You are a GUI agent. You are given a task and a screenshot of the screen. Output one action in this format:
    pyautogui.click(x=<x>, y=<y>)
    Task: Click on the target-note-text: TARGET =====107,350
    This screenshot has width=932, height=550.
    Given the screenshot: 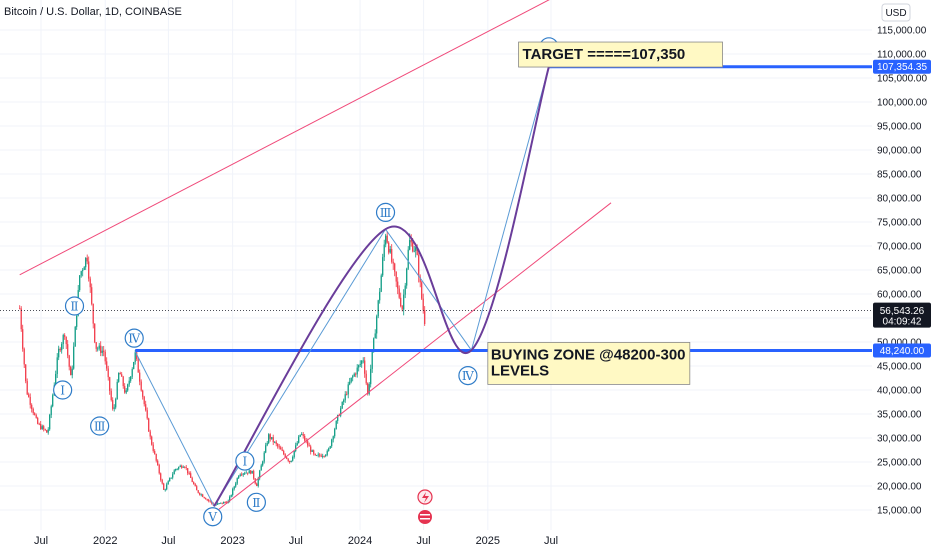 What is the action you would take?
    pyautogui.click(x=604, y=54)
    